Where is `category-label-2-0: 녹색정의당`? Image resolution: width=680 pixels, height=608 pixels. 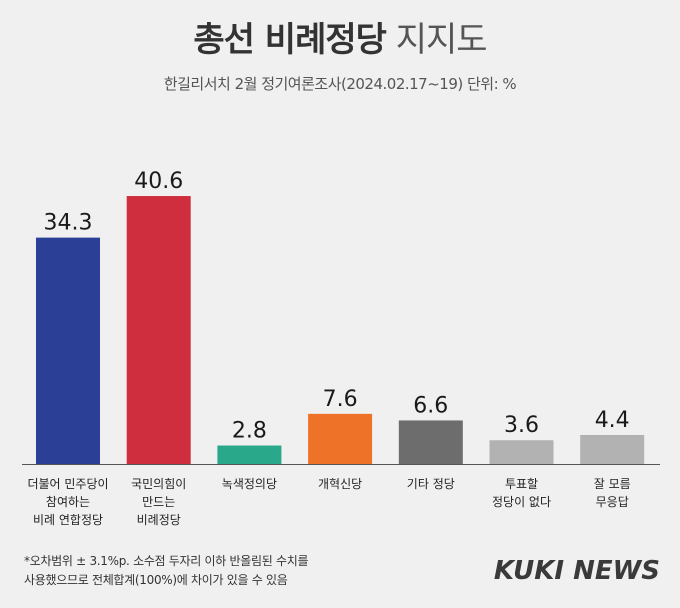 category-label-2-0: 녹색정의당 is located at coordinates (249, 484).